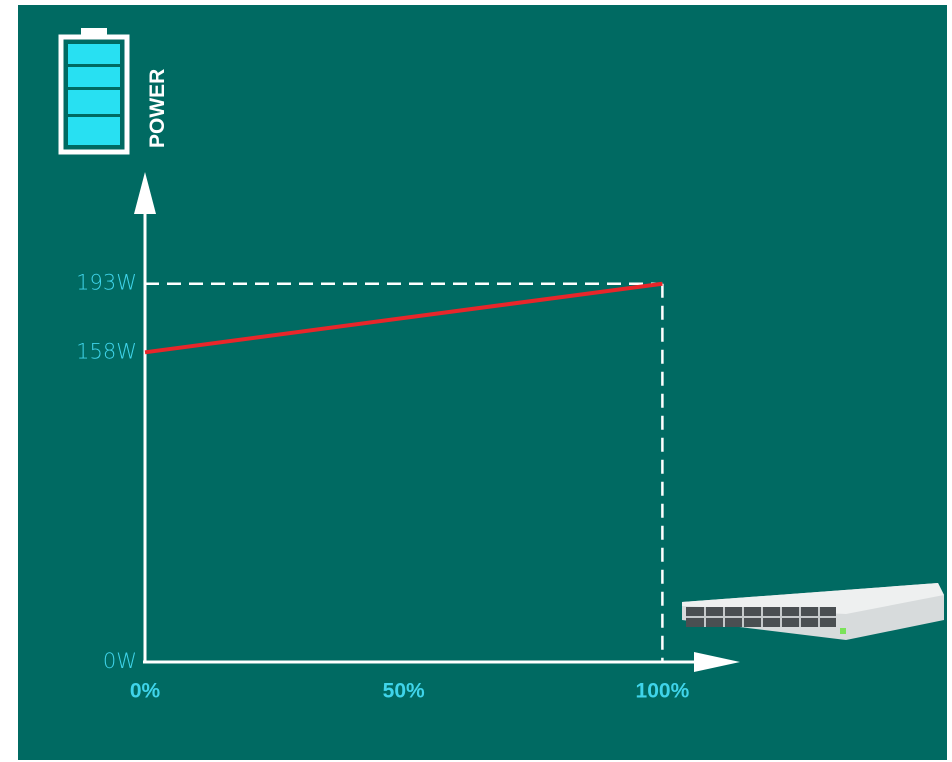 This screenshot has height=762, width=952. Describe the element at coordinates (403, 318) in the screenshot. I see `data-line` at that location.